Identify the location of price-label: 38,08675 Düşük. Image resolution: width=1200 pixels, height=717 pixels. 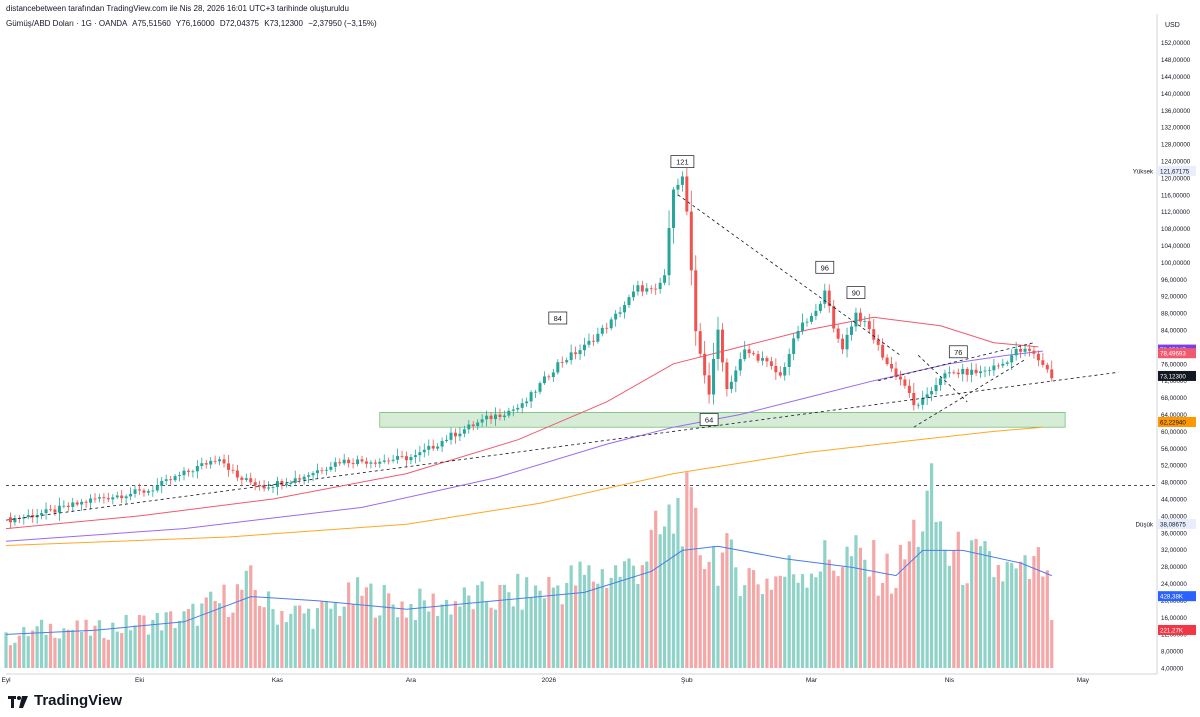
(1165, 523).